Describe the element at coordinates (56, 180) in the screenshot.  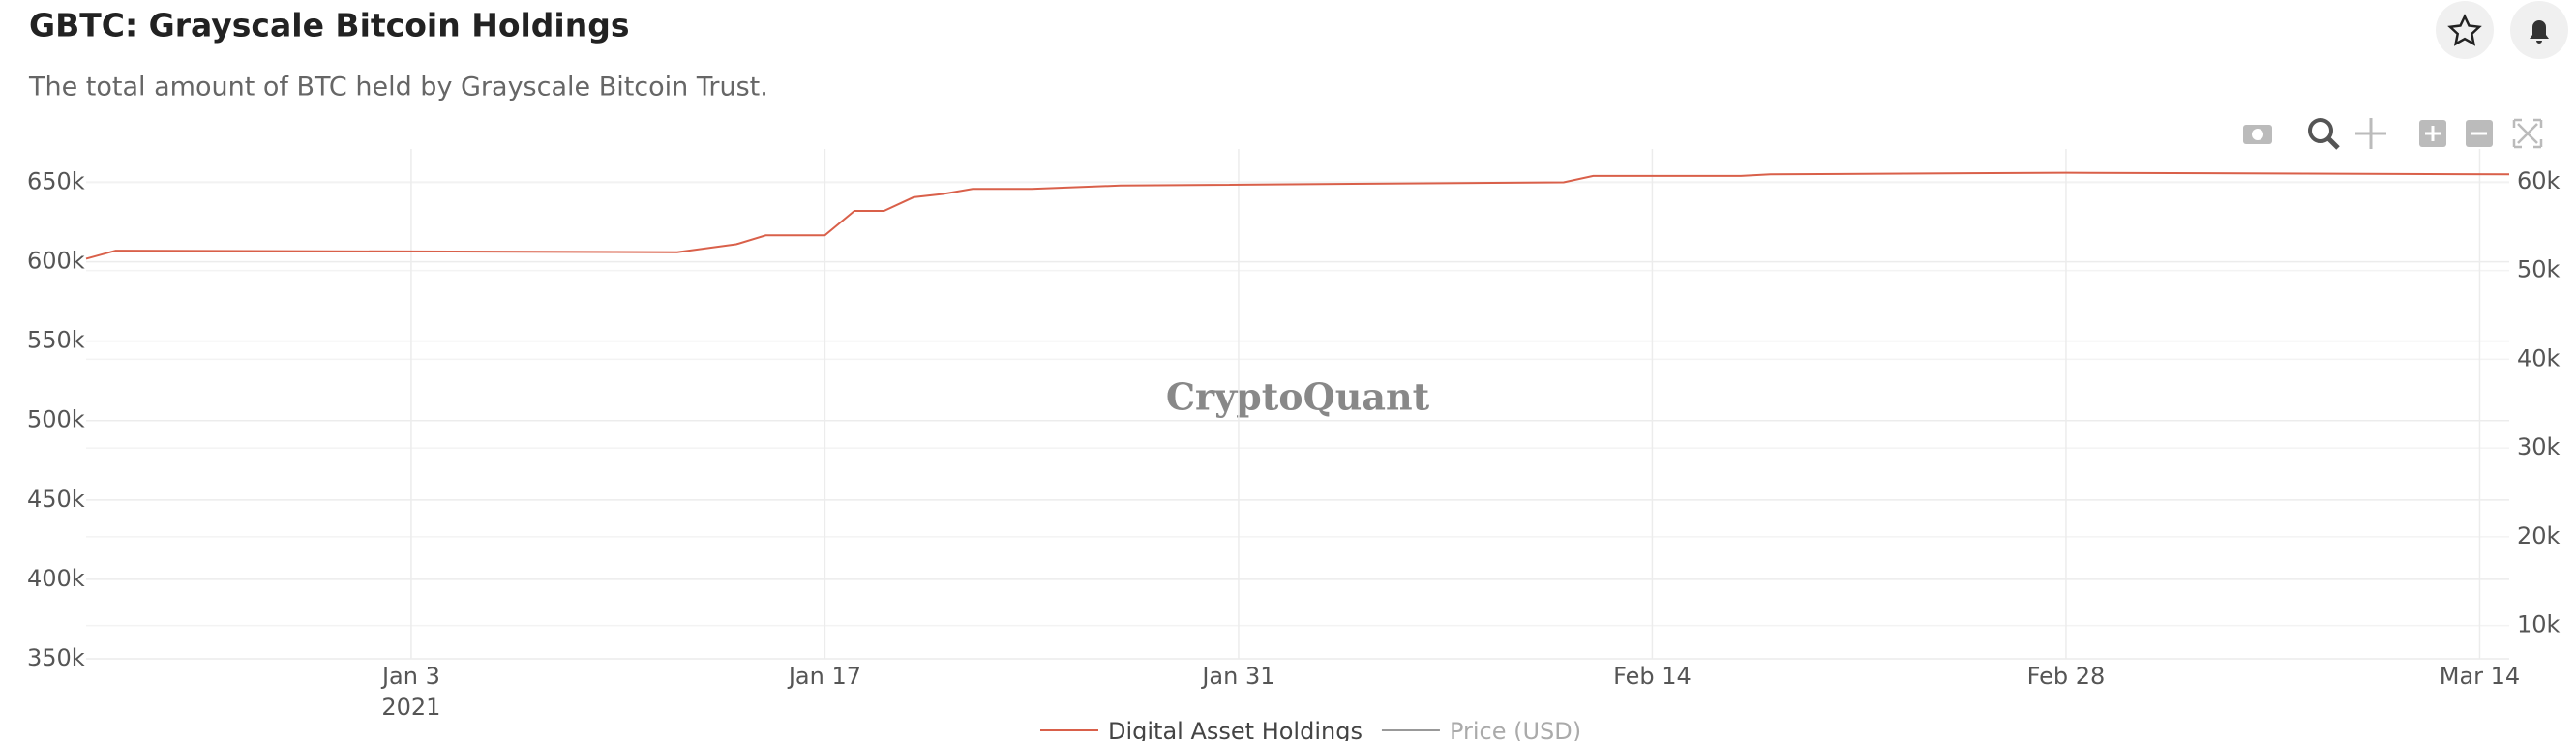
I see `y-tick-label: 650k` at that location.